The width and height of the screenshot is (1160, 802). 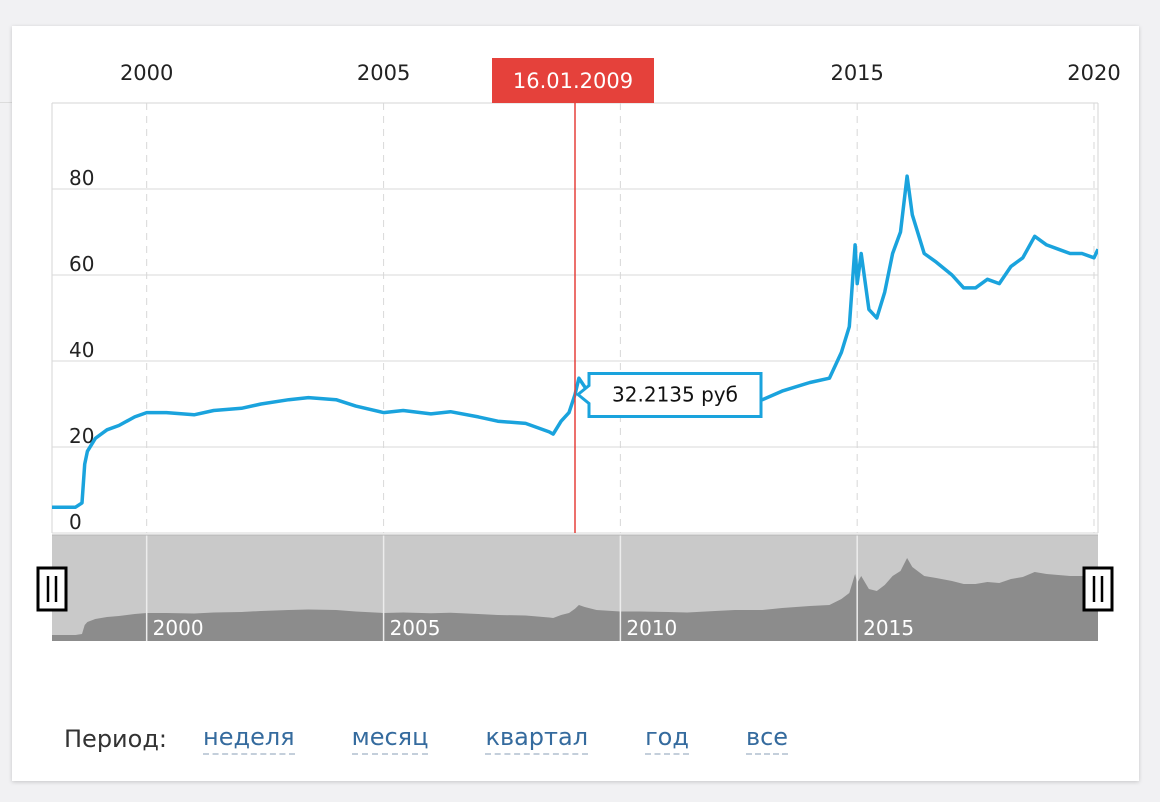 What do you see at coordinates (6, 102) in the screenshot?
I see `page-divider-line` at bounding box center [6, 102].